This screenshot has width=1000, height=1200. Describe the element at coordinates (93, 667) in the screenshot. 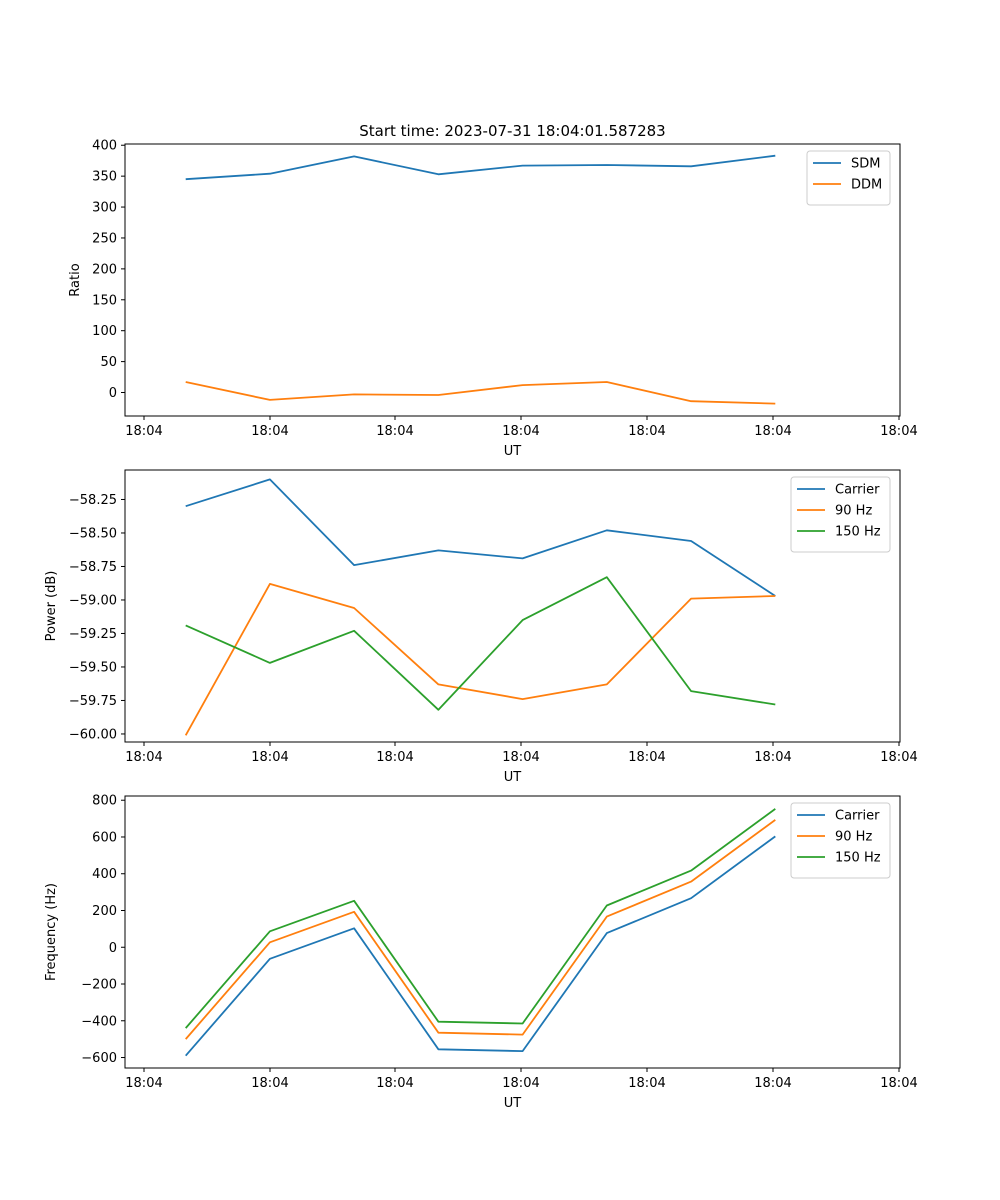

I see `power-y-tick-label: −59.50` at that location.